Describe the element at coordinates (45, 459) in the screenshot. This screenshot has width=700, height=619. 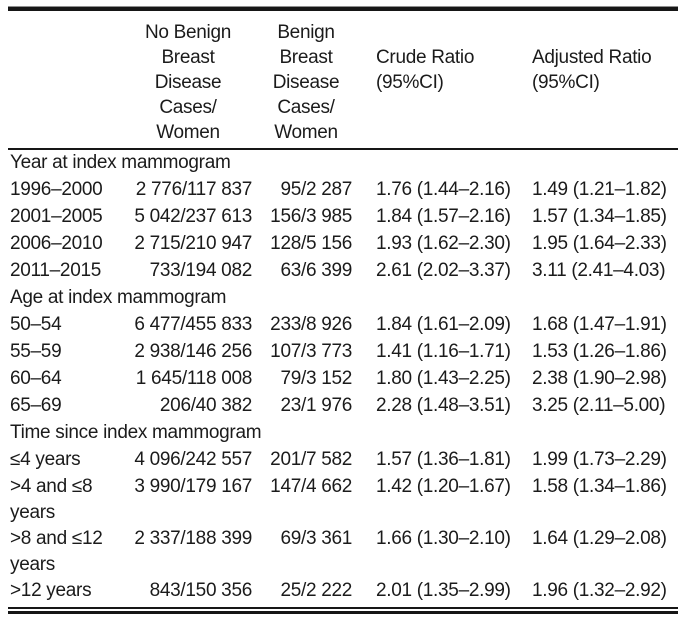
I see `row-label: ≤4 years` at that location.